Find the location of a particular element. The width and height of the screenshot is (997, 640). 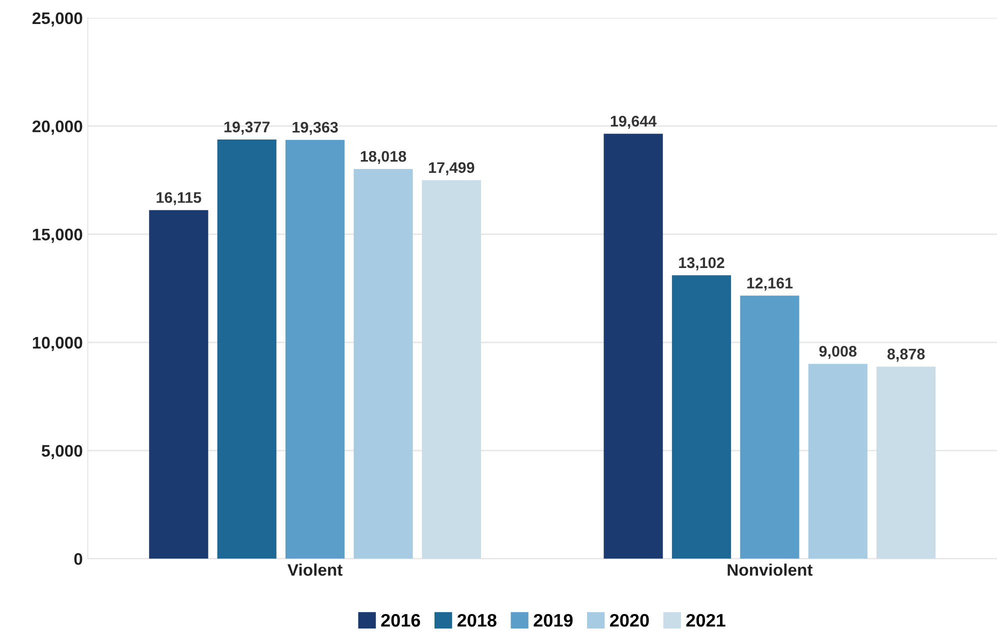

data-label: 9,008 is located at coordinates (838, 352).